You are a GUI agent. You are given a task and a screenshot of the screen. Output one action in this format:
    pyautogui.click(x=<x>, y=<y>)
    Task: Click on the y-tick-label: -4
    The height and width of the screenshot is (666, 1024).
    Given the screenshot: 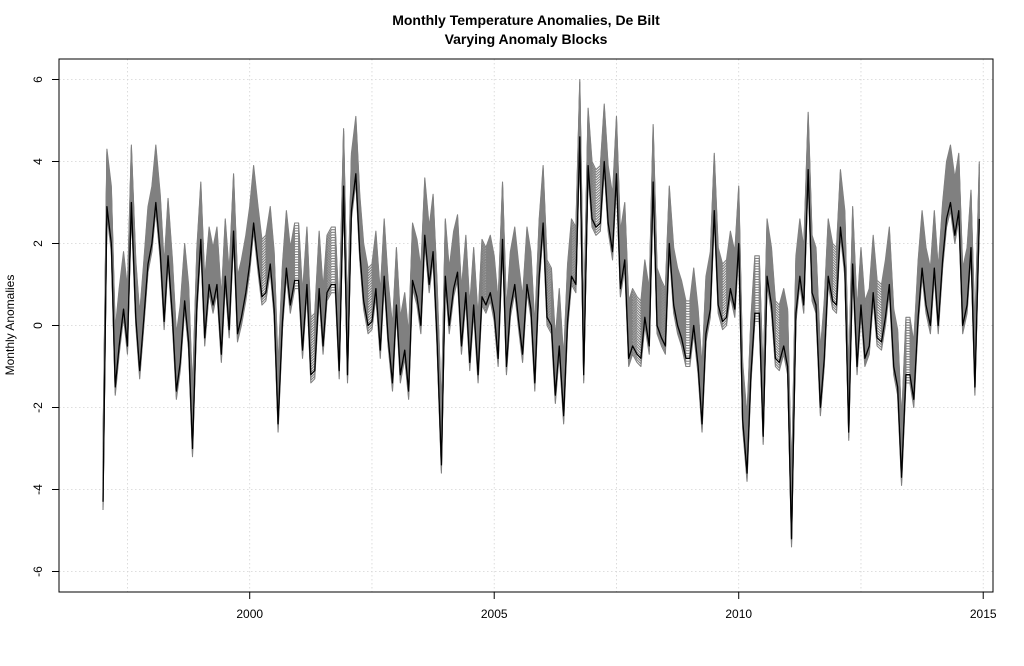 What is the action you would take?
    pyautogui.click(x=38, y=489)
    